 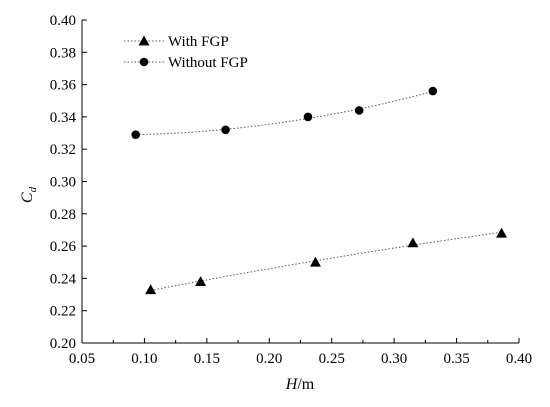 I want to click on legend: With FGP Without FGP, so click(x=186, y=52).